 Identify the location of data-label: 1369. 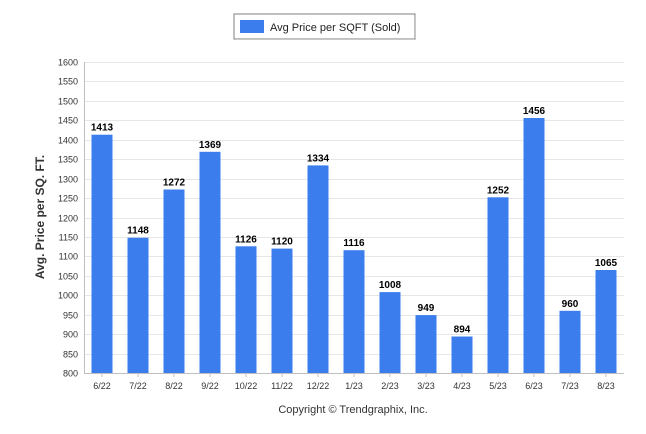
(210, 145).